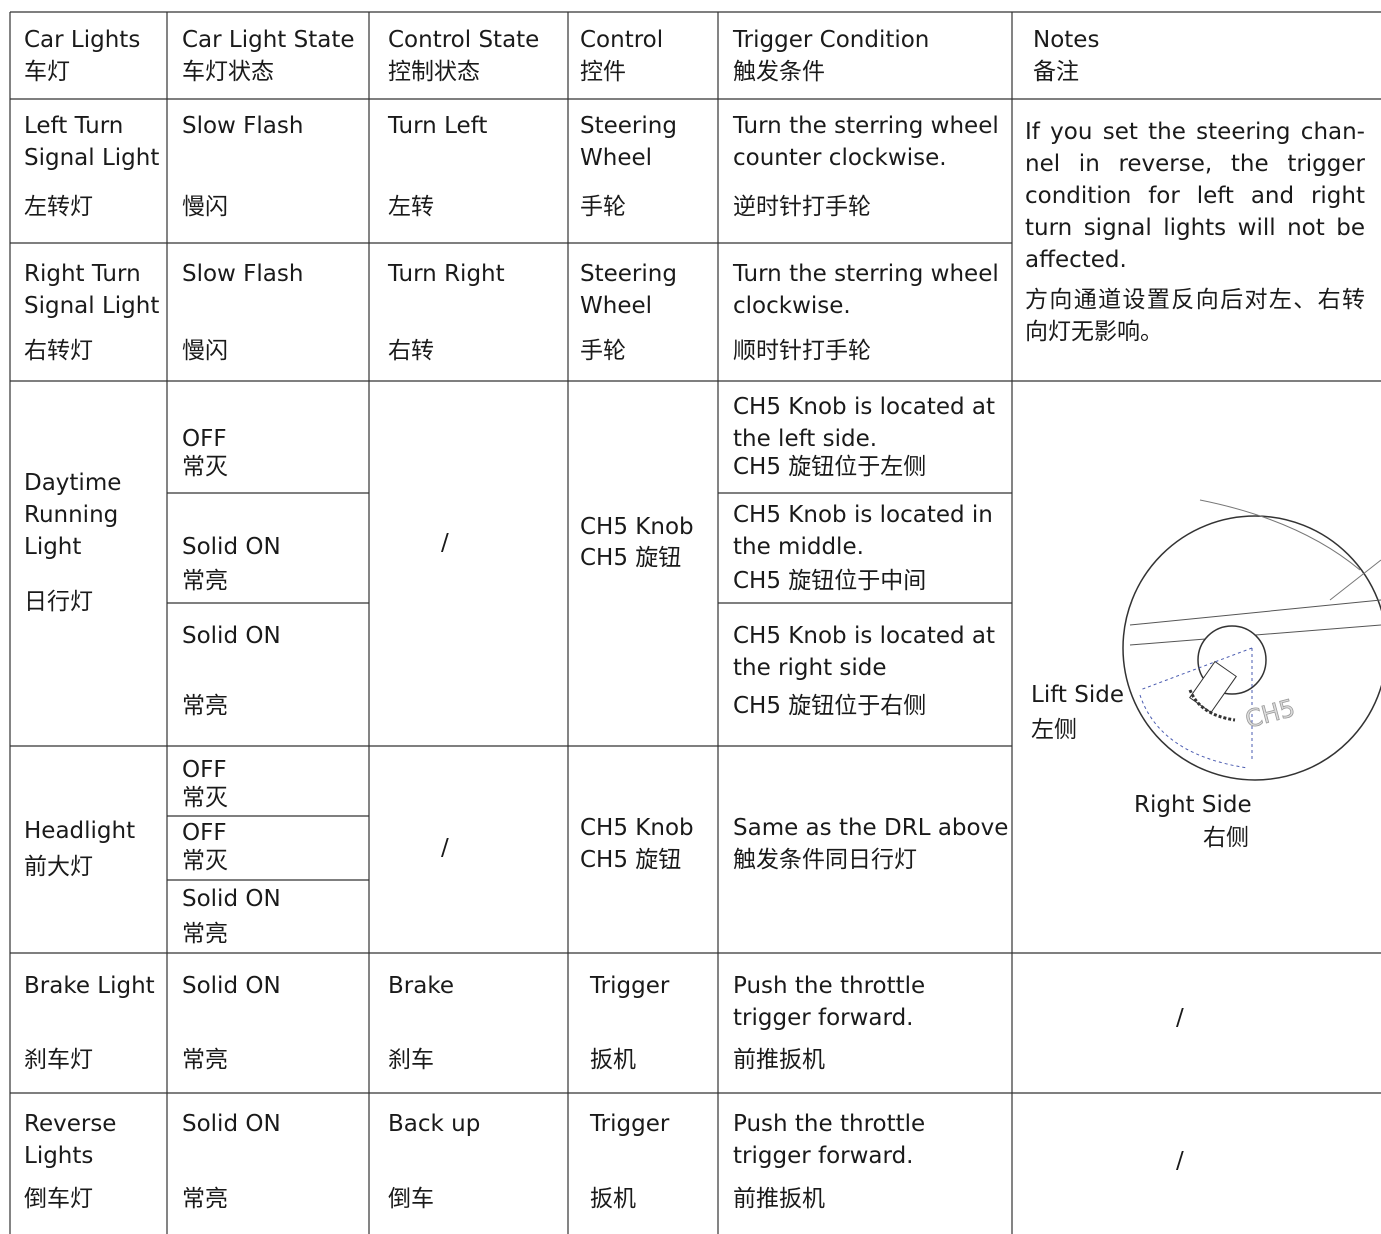  I want to click on cell-text: 倒车, so click(411, 1199).